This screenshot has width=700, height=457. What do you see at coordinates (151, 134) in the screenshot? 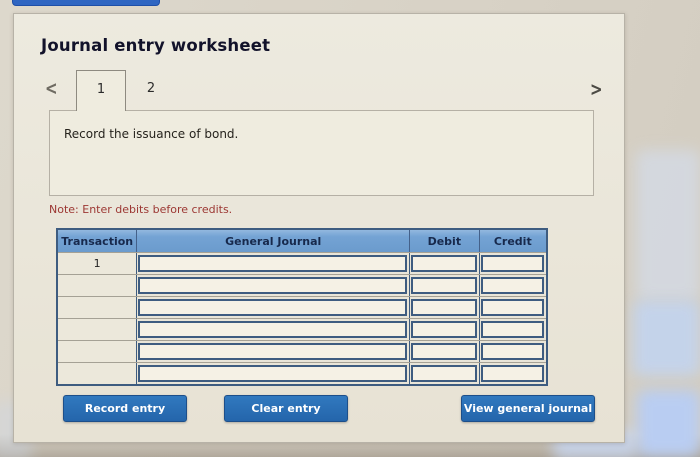
I see `instruction-text: Record the issuance of bond.` at bounding box center [151, 134].